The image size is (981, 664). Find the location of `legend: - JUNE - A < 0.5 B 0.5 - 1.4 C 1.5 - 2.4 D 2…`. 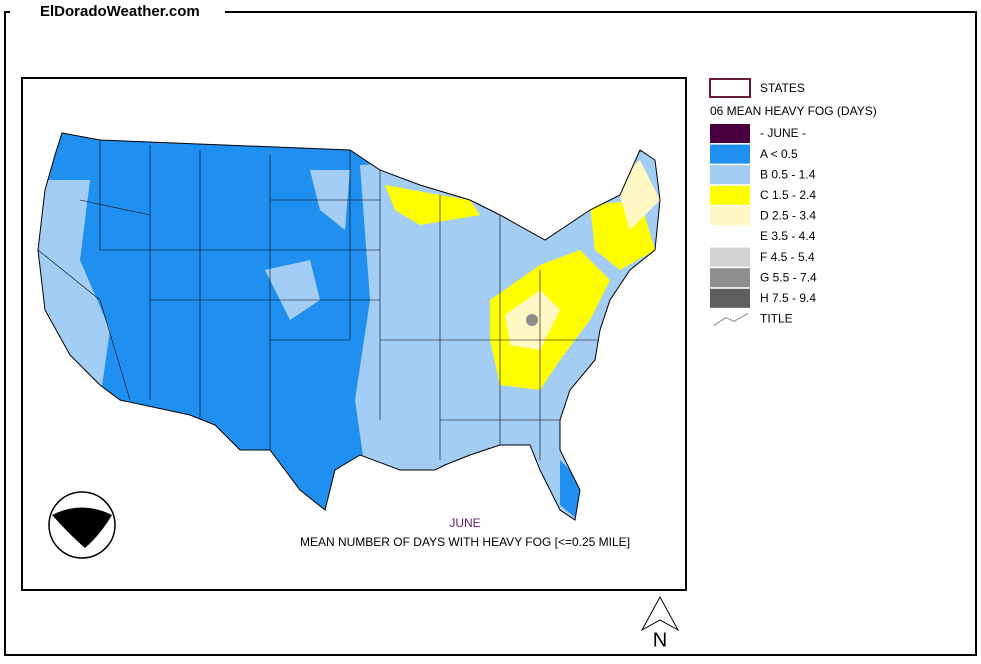

legend: - JUNE - A < 0.5 B 0.5 - 1.4 C 1.5 - 2.4 D 2… is located at coordinates (763, 225).